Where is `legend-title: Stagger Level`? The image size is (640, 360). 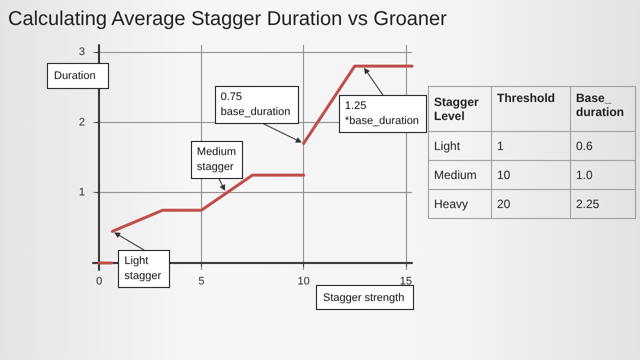 legend-title: Stagger Level is located at coordinates (460, 109).